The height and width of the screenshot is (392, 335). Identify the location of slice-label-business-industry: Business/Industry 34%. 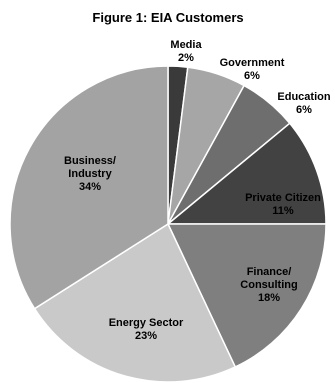
(90, 174).